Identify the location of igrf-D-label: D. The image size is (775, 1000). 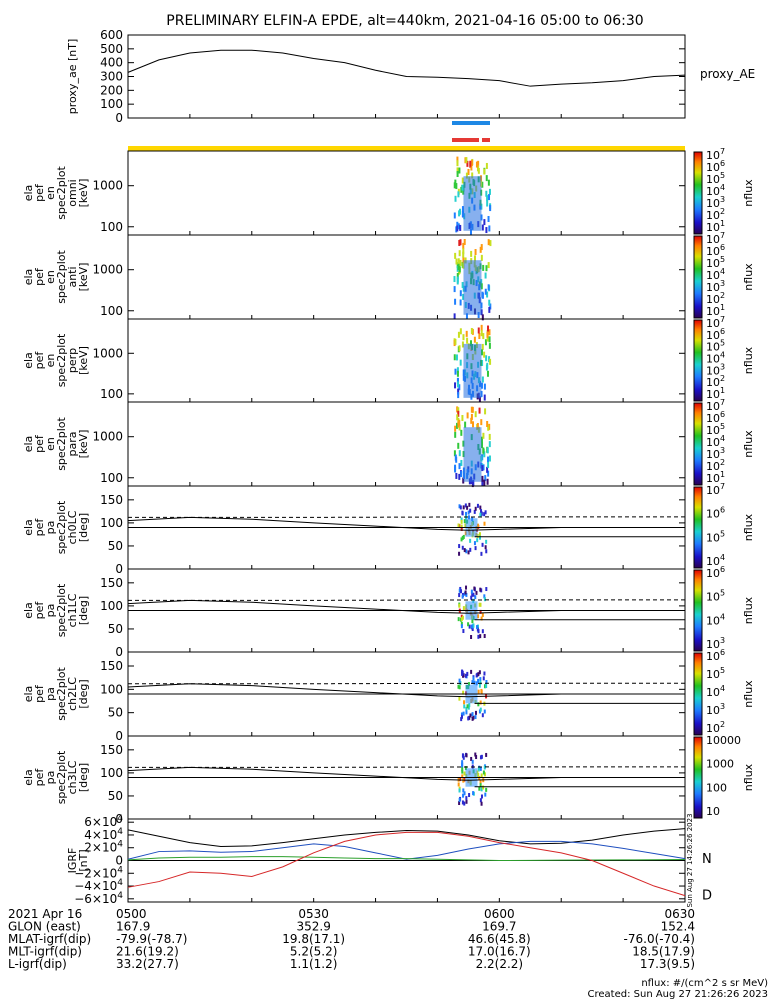
(707, 896).